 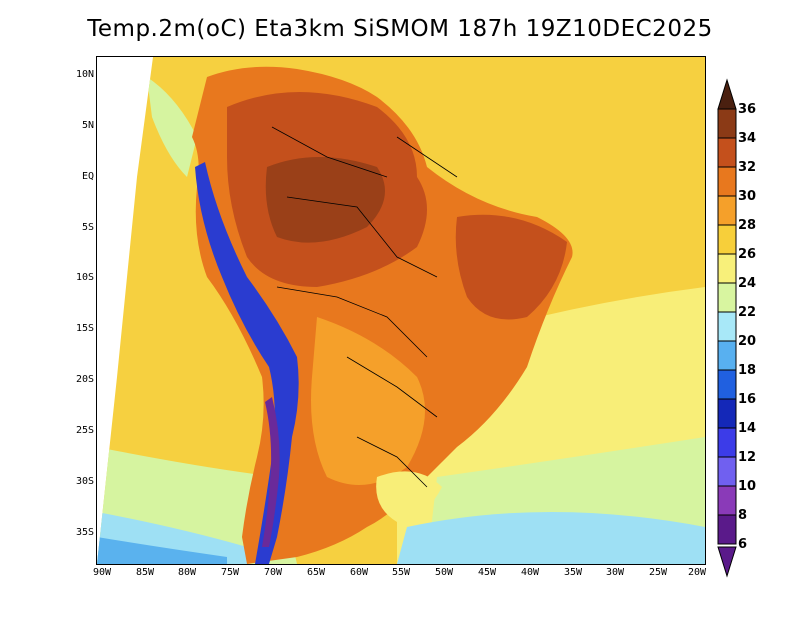 I want to click on lat-label: 5S, so click(x=87, y=227).